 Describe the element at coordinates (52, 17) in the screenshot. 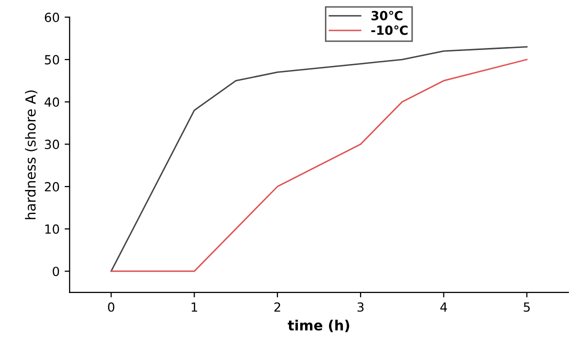

I see `y-tick-label: 60` at that location.